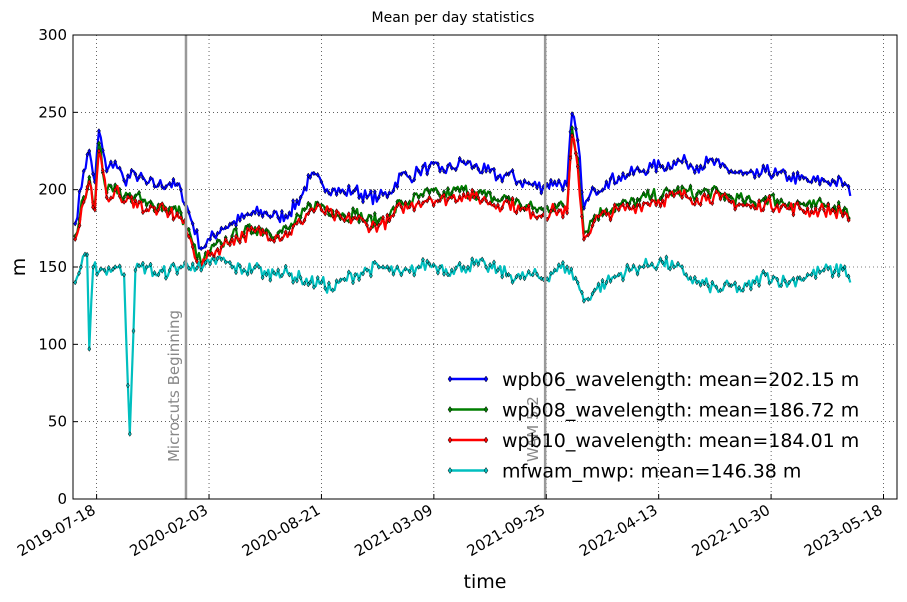 This screenshot has height=602, width=907. I want to click on x-tick-label: 2022-10-30, so click(731, 530).